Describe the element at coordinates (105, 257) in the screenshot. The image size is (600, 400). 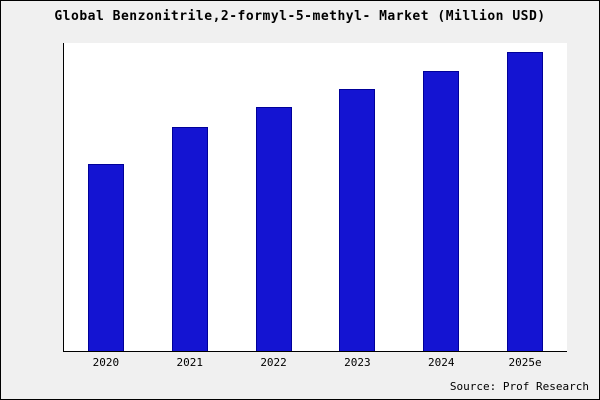
I see `bar-2020` at that location.